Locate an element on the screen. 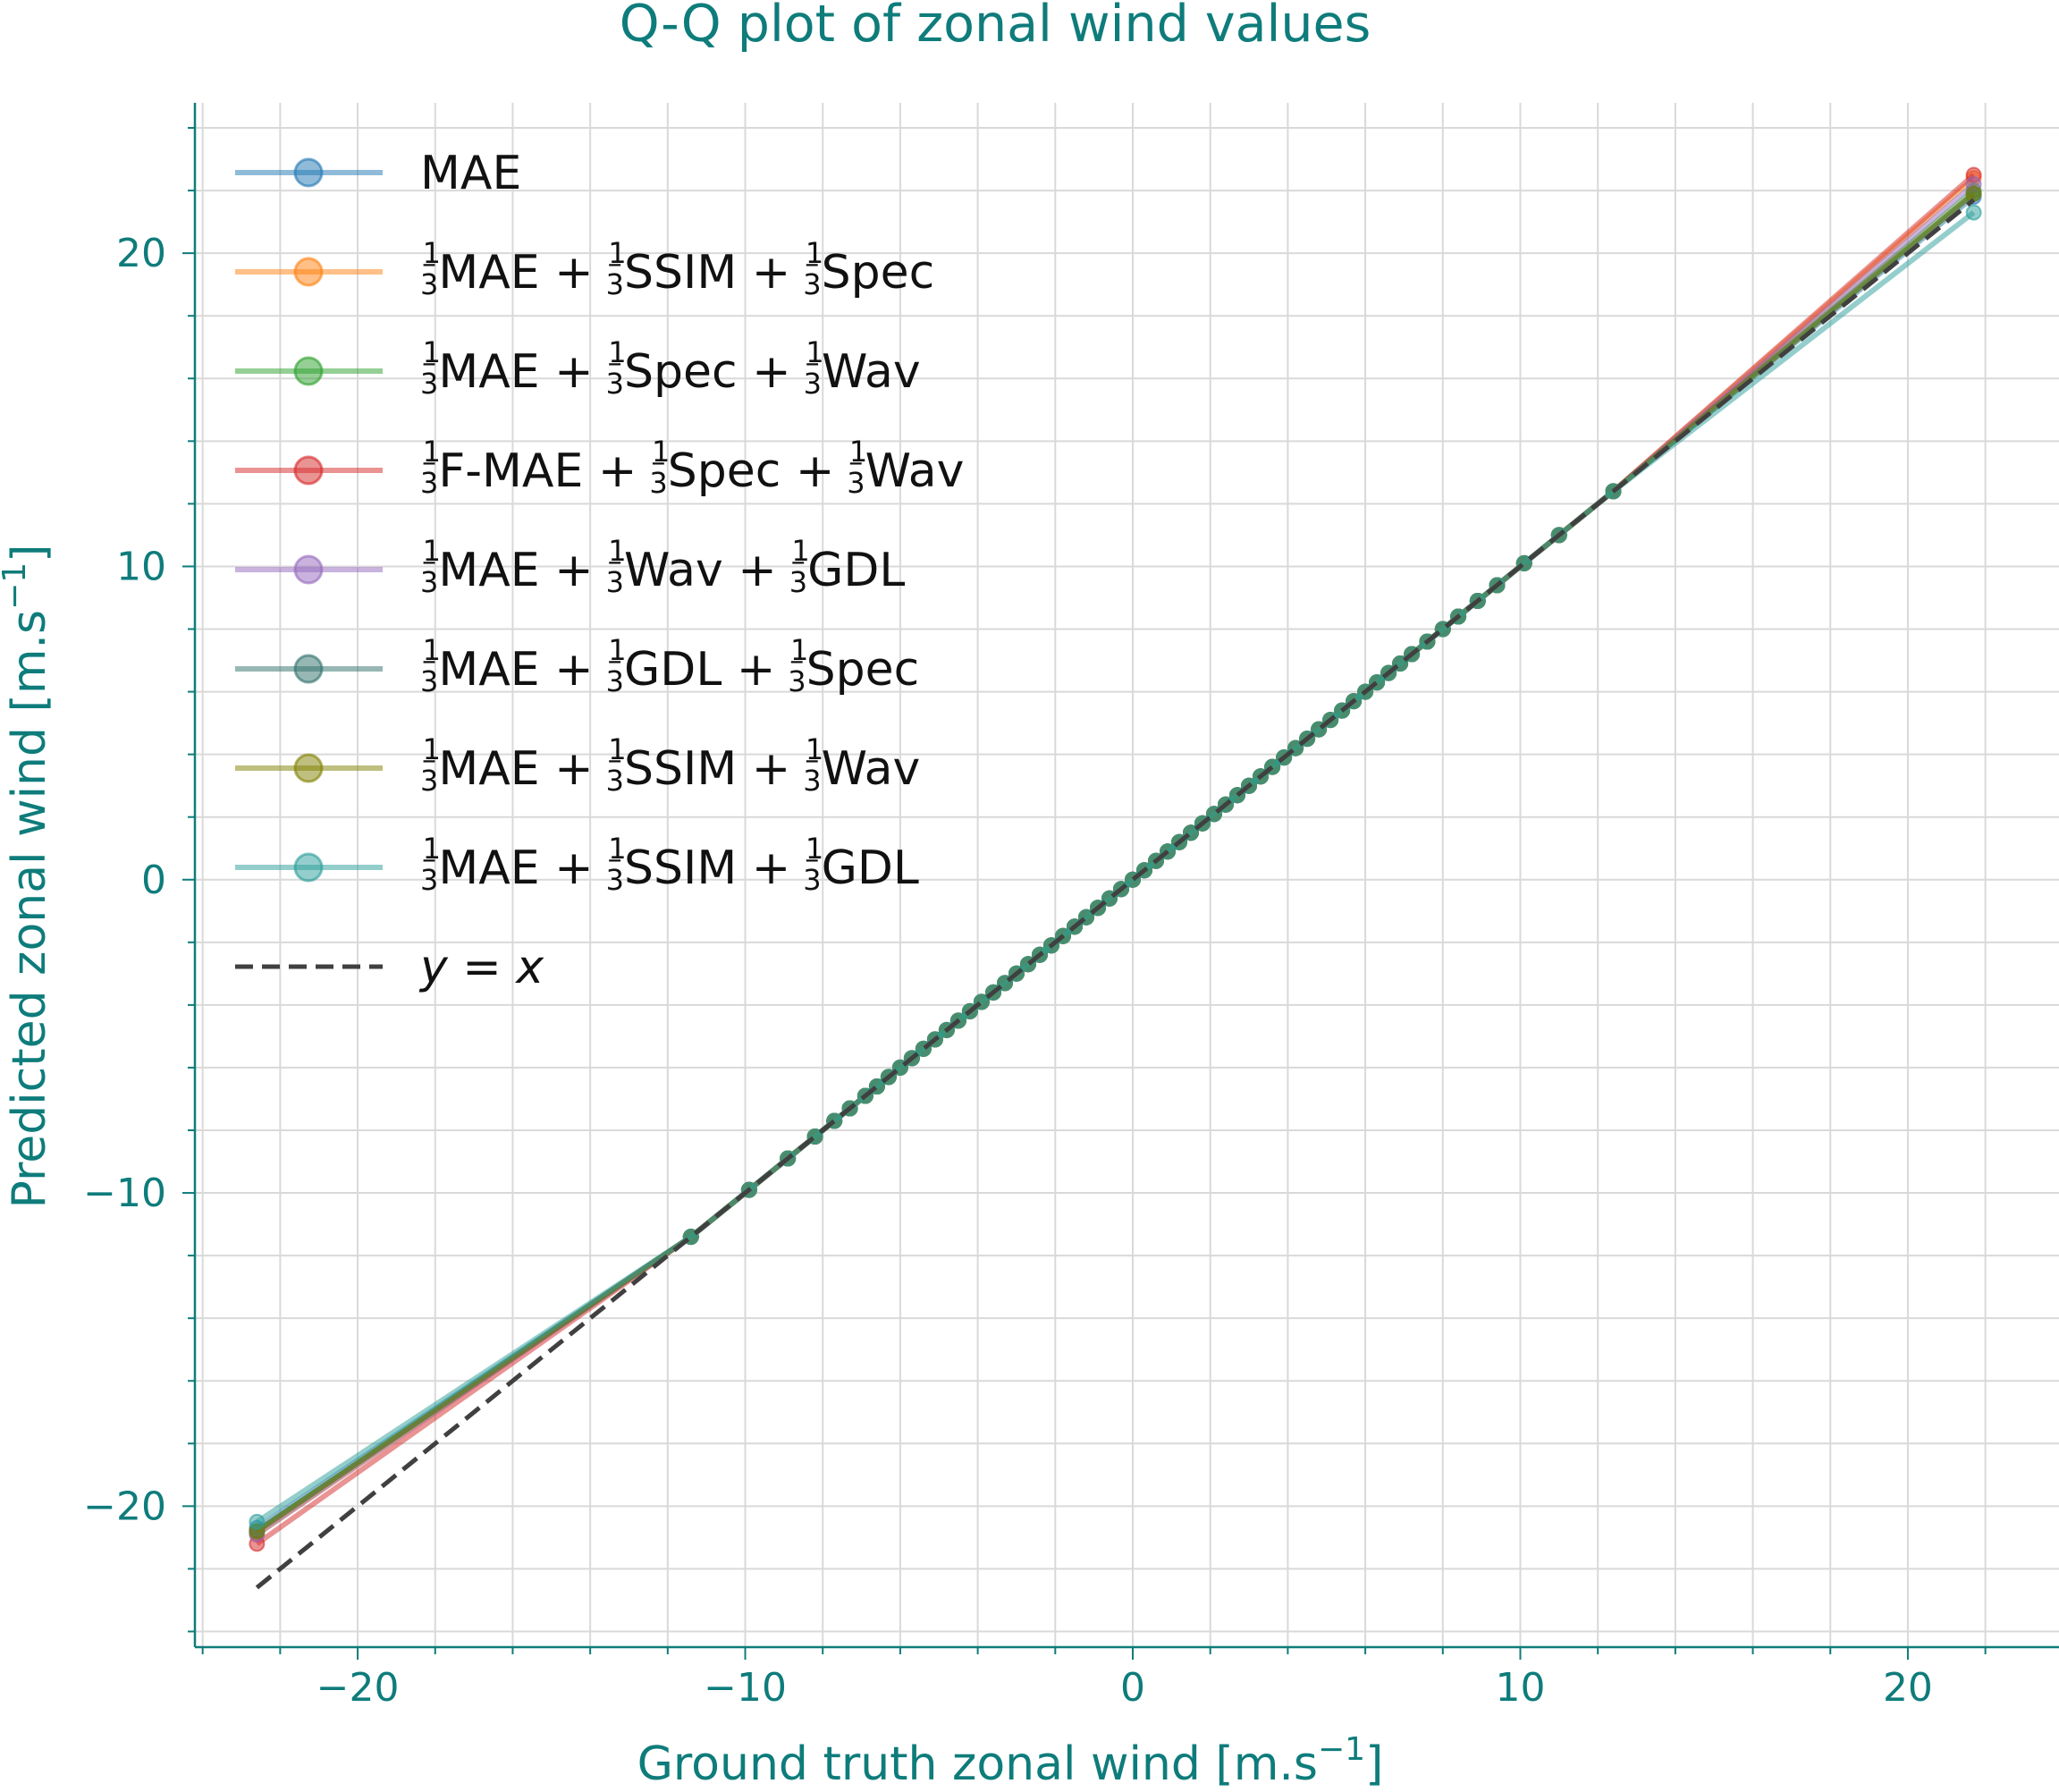 The height and width of the screenshot is (1792, 2059). legend-entry: y = x is located at coordinates (389, 967).